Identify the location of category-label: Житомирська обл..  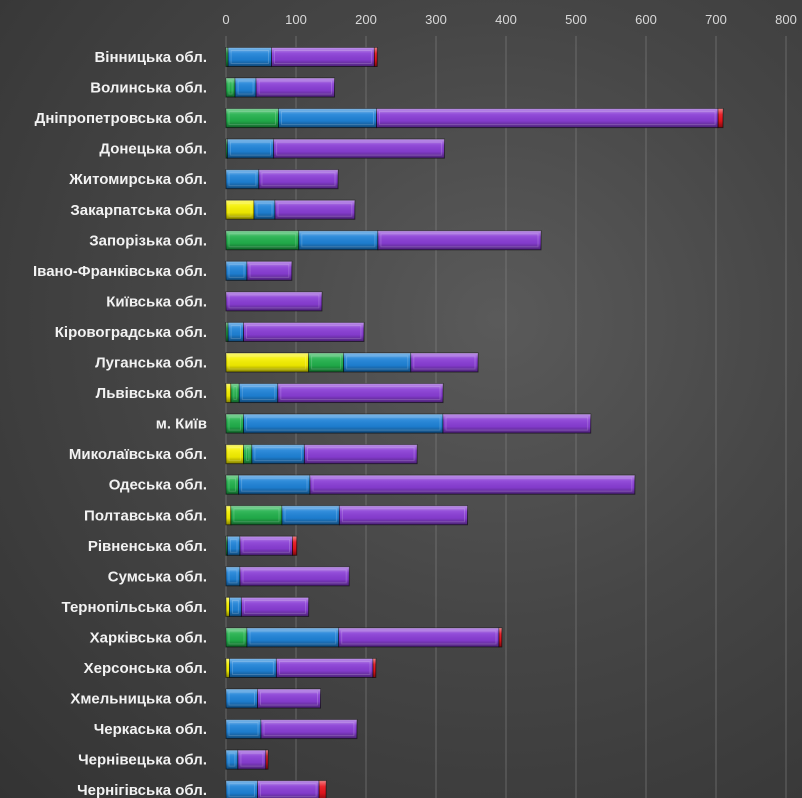
(137, 179).